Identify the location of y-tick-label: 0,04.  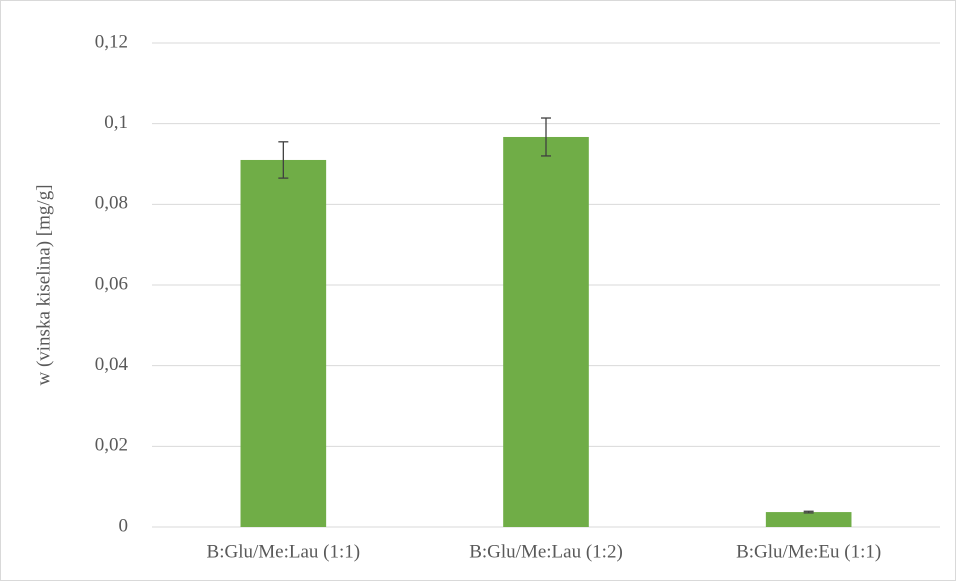
(112, 364).